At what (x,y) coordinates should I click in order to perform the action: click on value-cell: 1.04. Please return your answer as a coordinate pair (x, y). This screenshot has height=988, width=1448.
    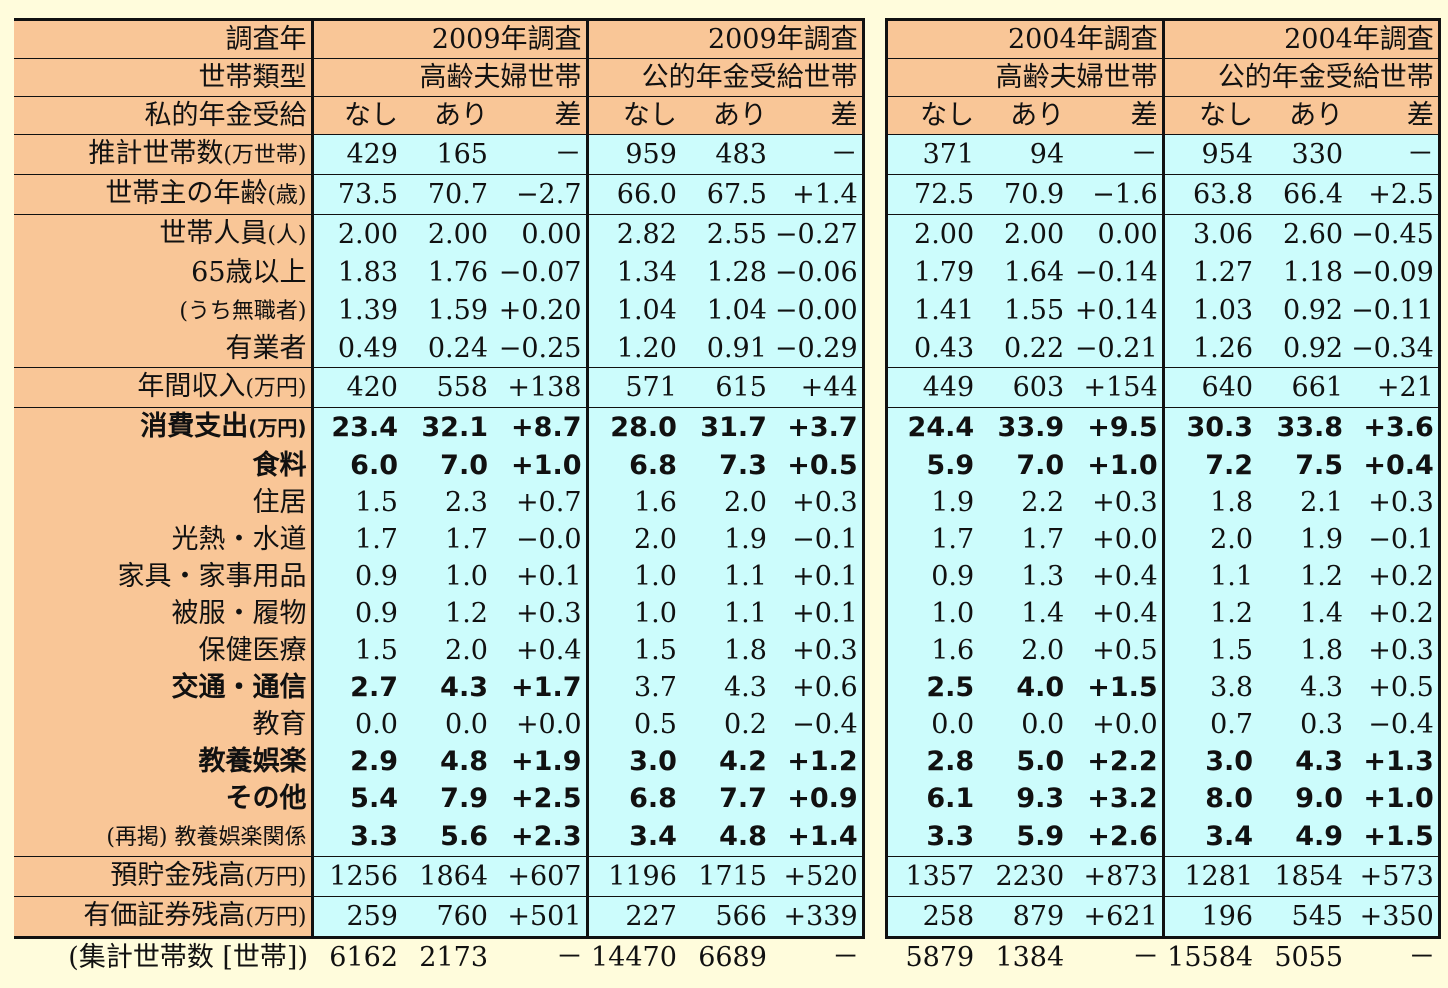
    Looking at the image, I should click on (633, 310).